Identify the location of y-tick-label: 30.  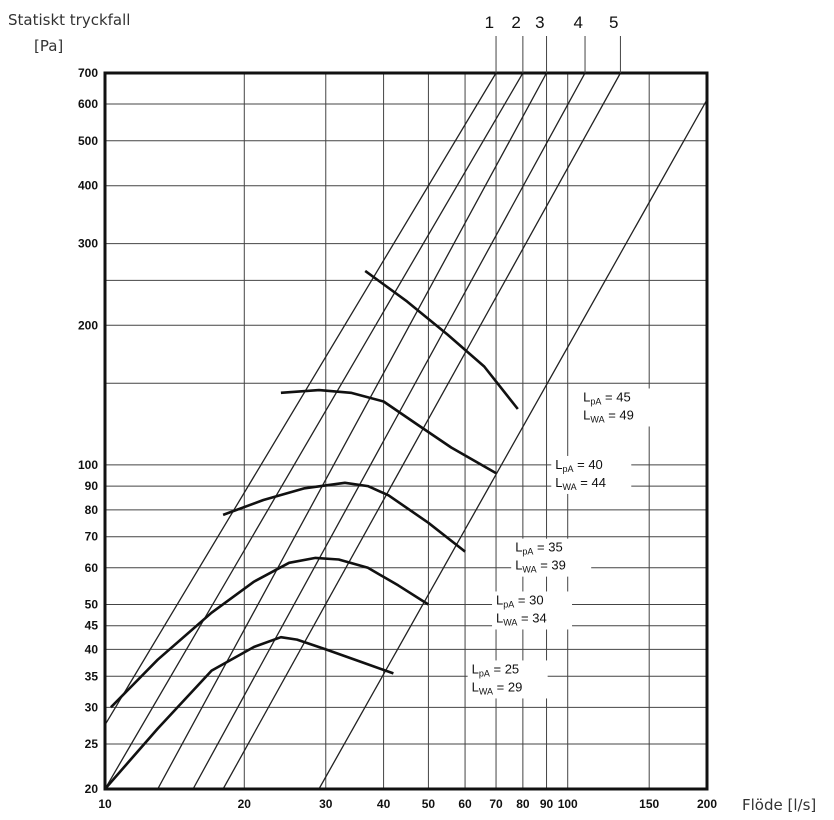
(92, 707).